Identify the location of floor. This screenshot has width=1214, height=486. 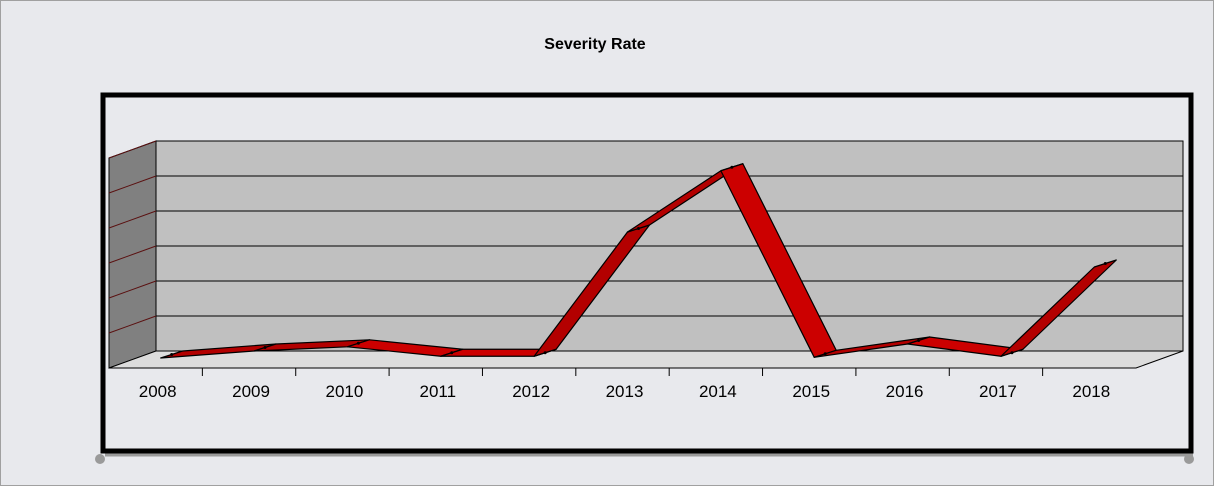
(646, 359).